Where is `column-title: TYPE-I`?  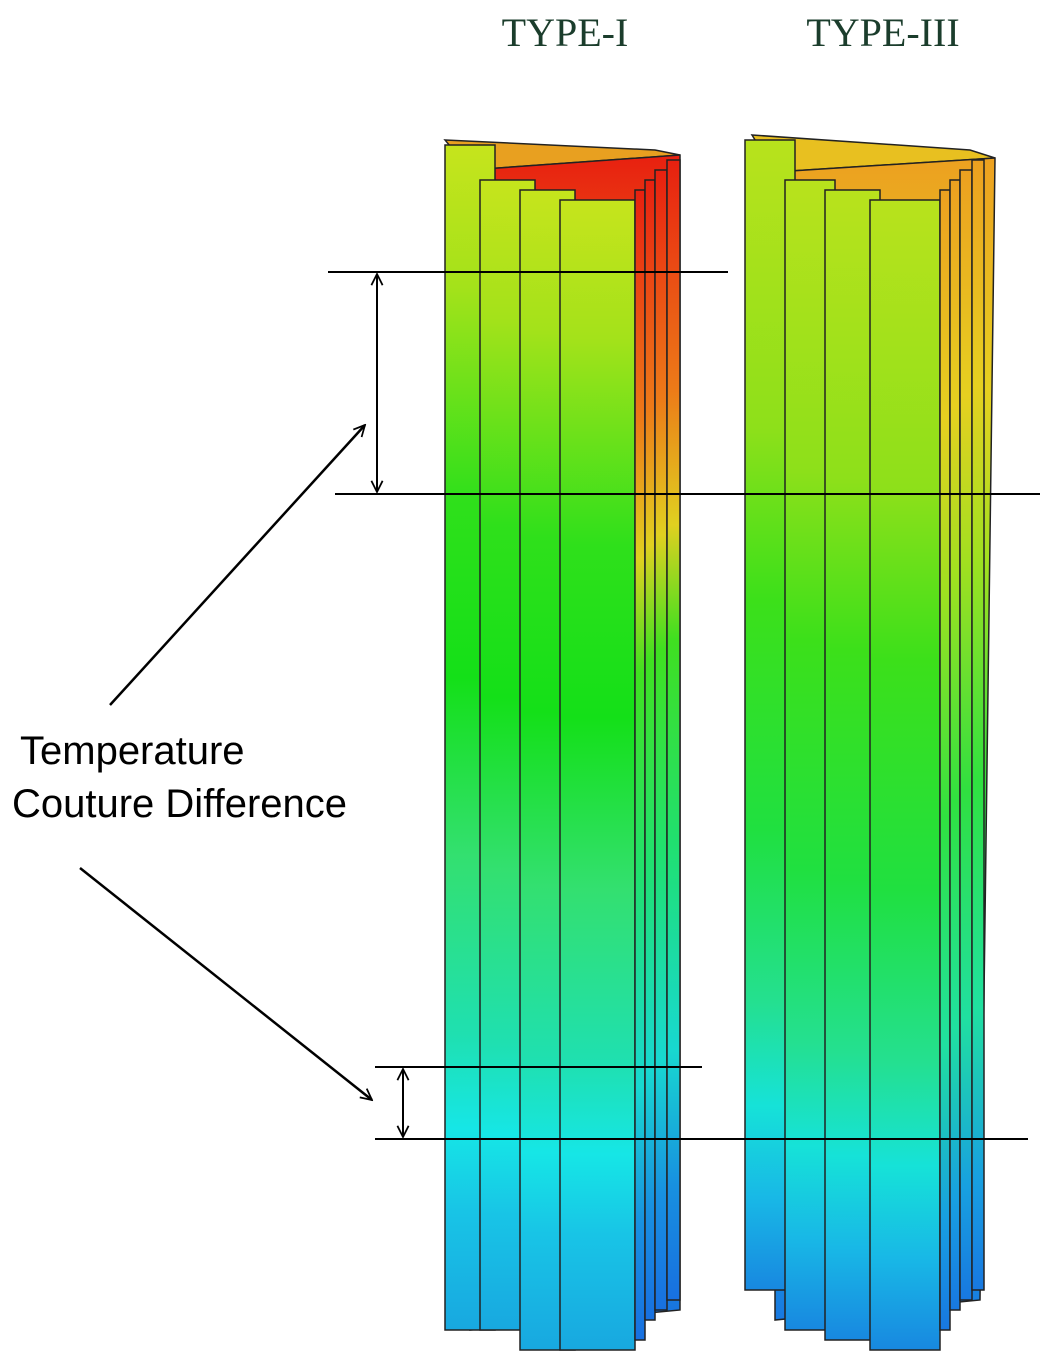
column-title: TYPE-I is located at coordinates (565, 32).